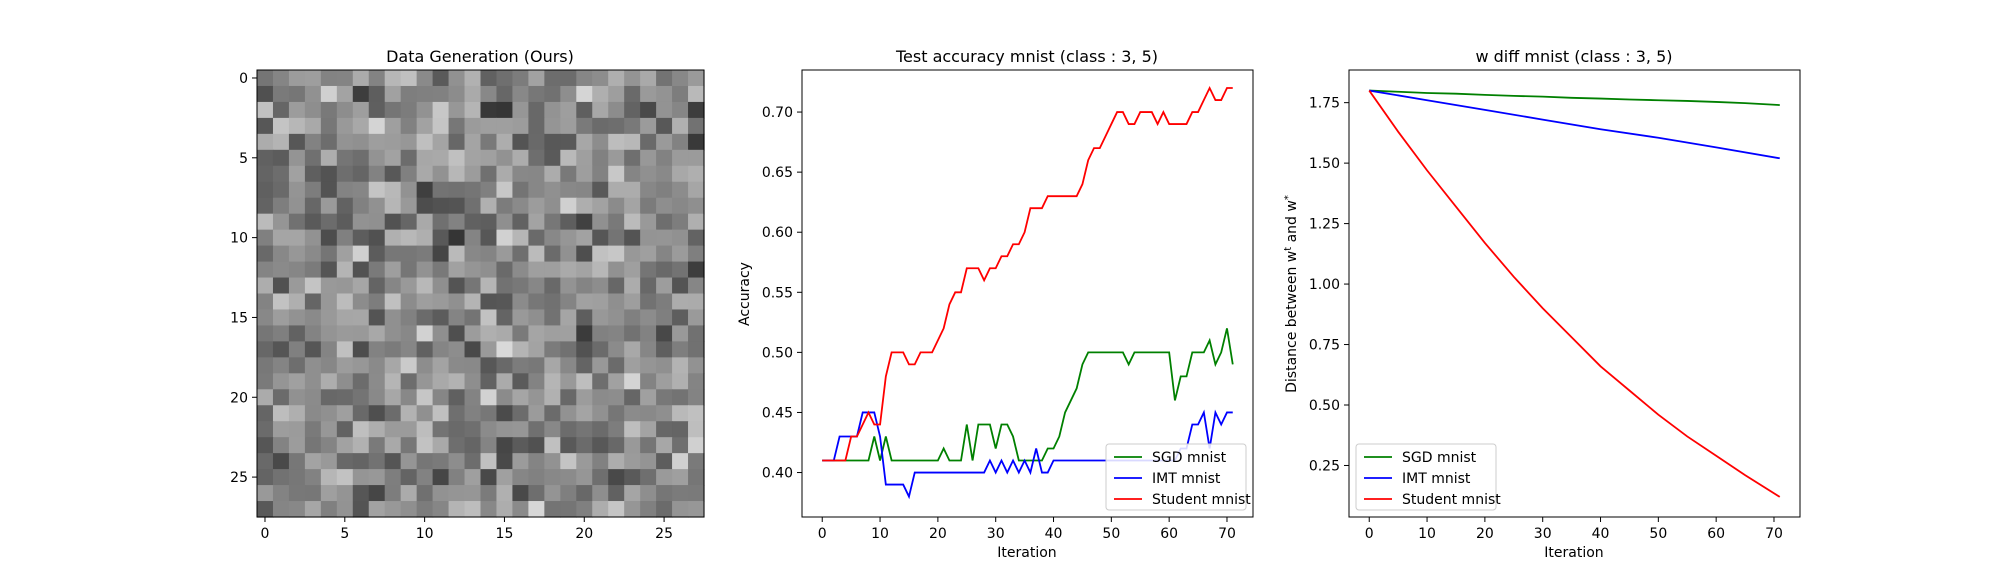 This screenshot has width=2000, height=580. I want to click on y-tick-label: 0.75, so click(1324, 346).